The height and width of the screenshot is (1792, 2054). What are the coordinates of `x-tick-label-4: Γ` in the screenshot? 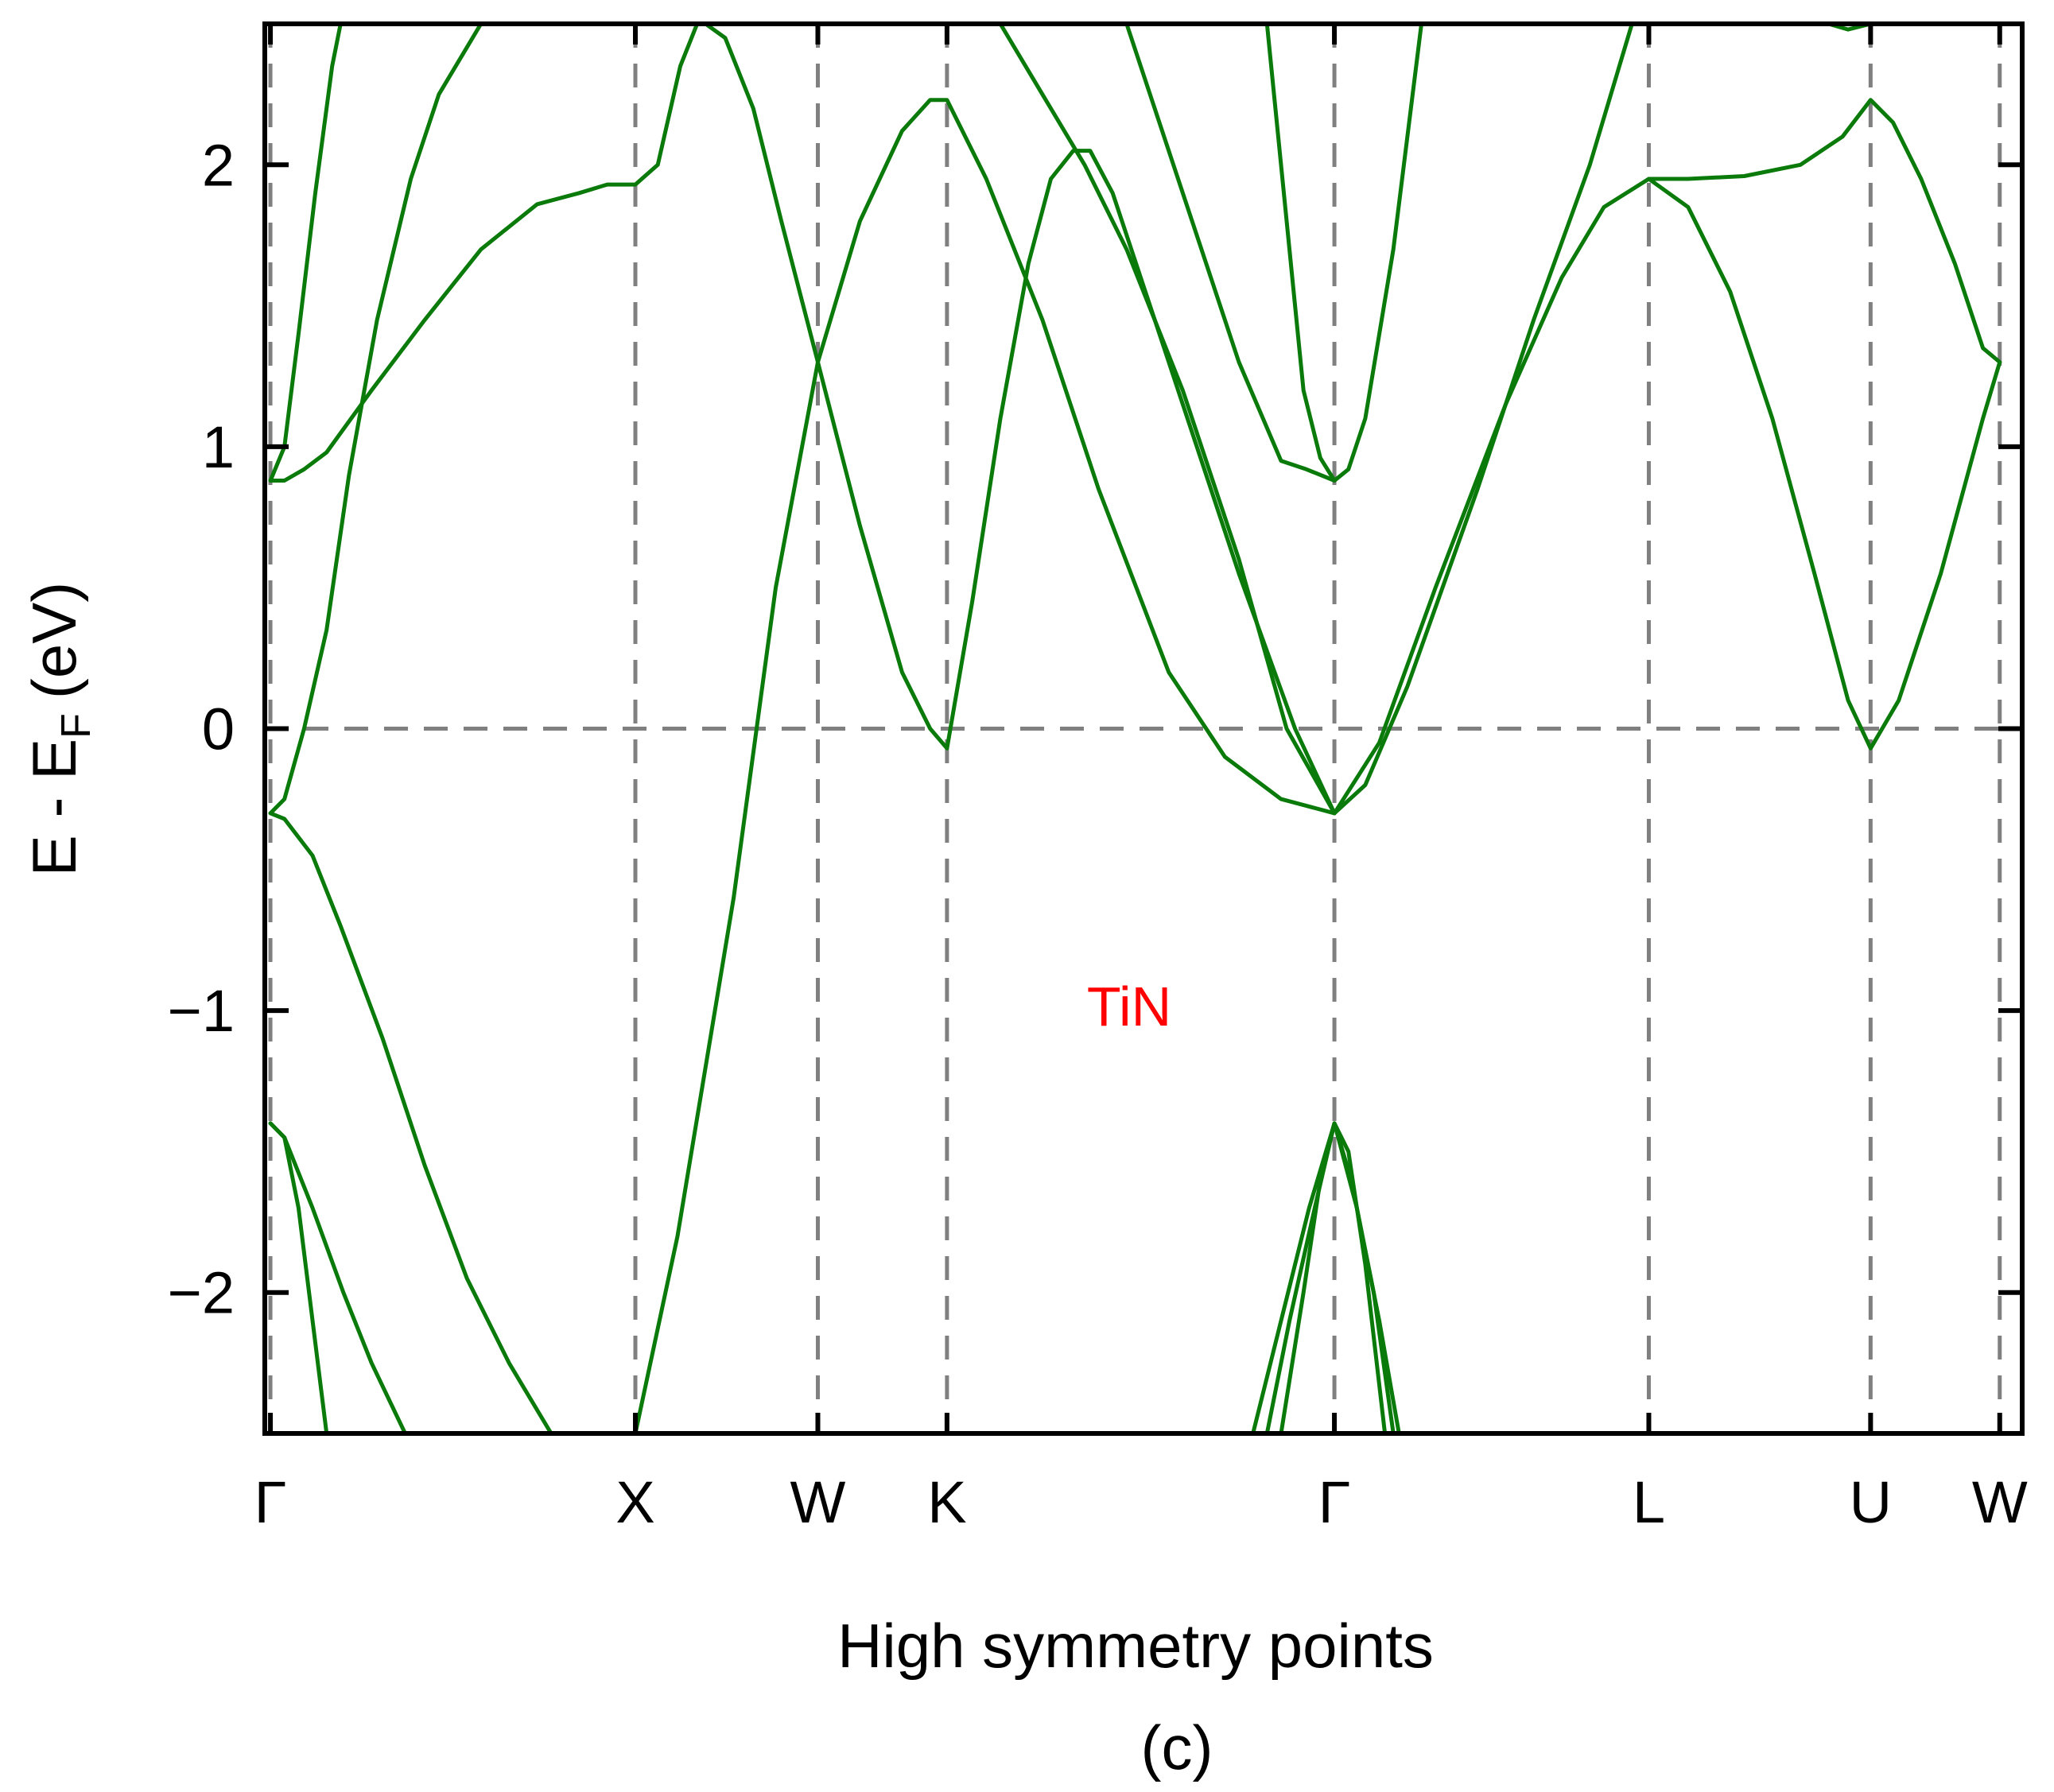 It's located at (1334, 1502).